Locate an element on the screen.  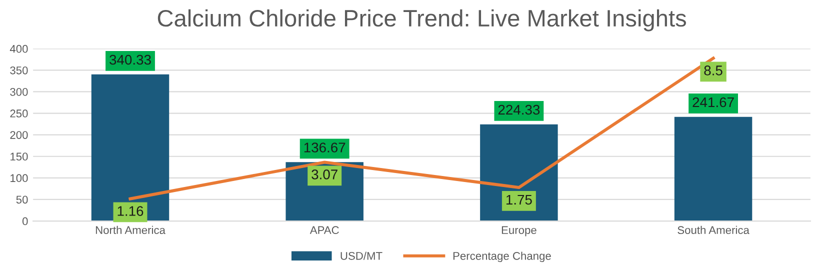
legend-label: Percentage Change is located at coordinates (502, 257).